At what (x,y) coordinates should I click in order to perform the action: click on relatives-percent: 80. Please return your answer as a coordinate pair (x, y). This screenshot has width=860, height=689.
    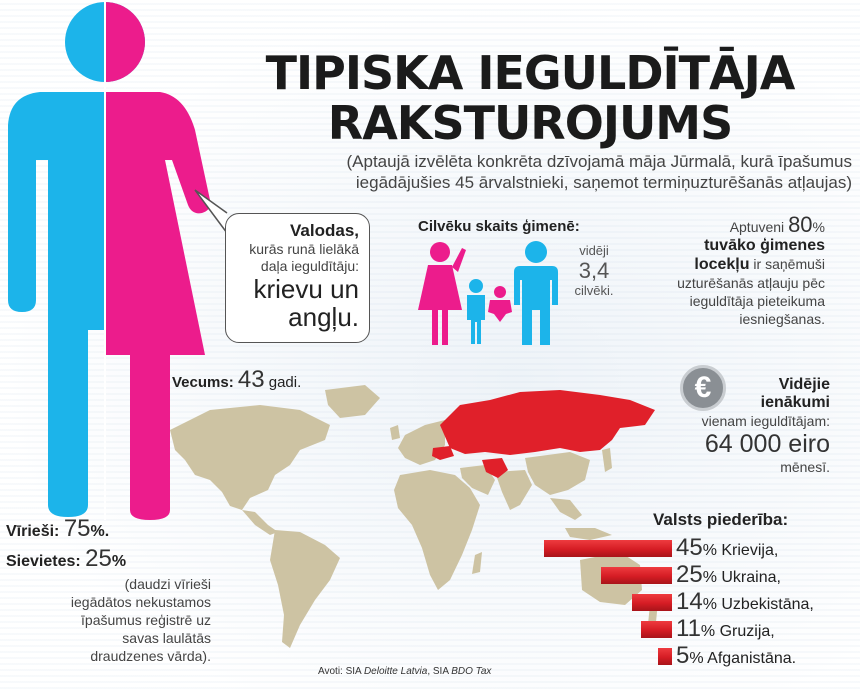
    Looking at the image, I should click on (800, 224).